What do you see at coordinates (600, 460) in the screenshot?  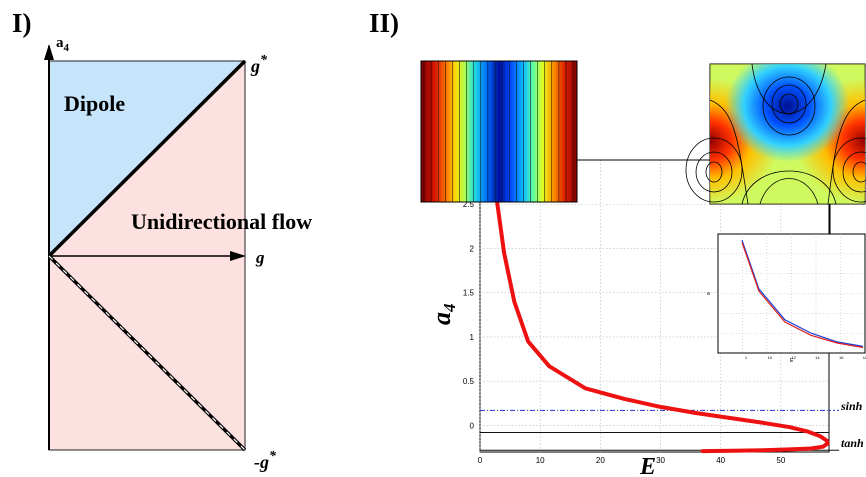 I see `x-tick-label: 20` at bounding box center [600, 460].